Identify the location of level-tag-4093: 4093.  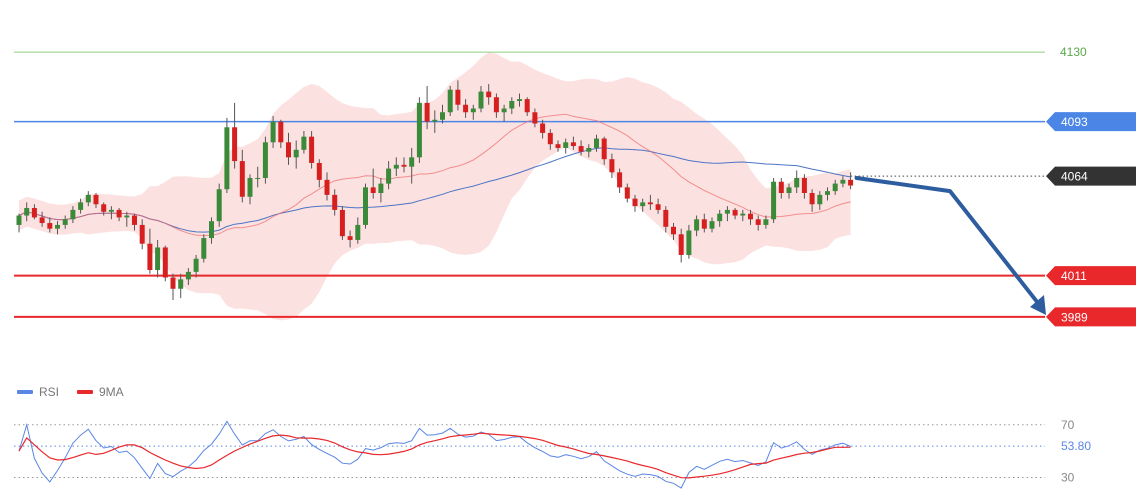
(1091, 122).